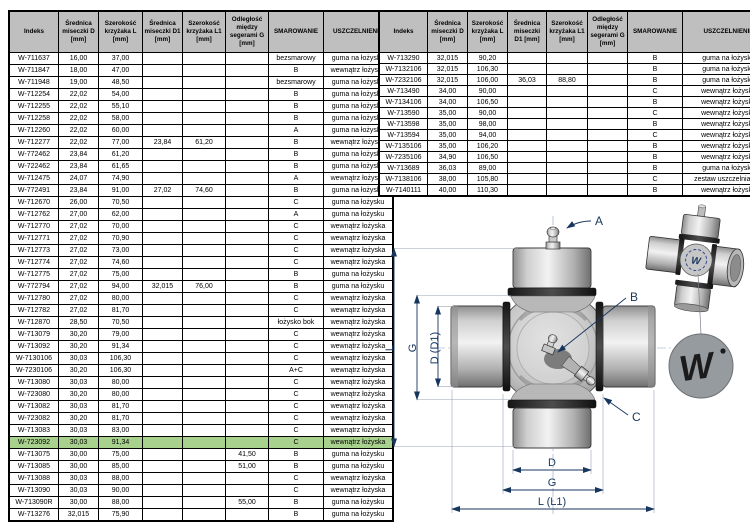  I want to click on cell: W-723092, so click(33, 442).